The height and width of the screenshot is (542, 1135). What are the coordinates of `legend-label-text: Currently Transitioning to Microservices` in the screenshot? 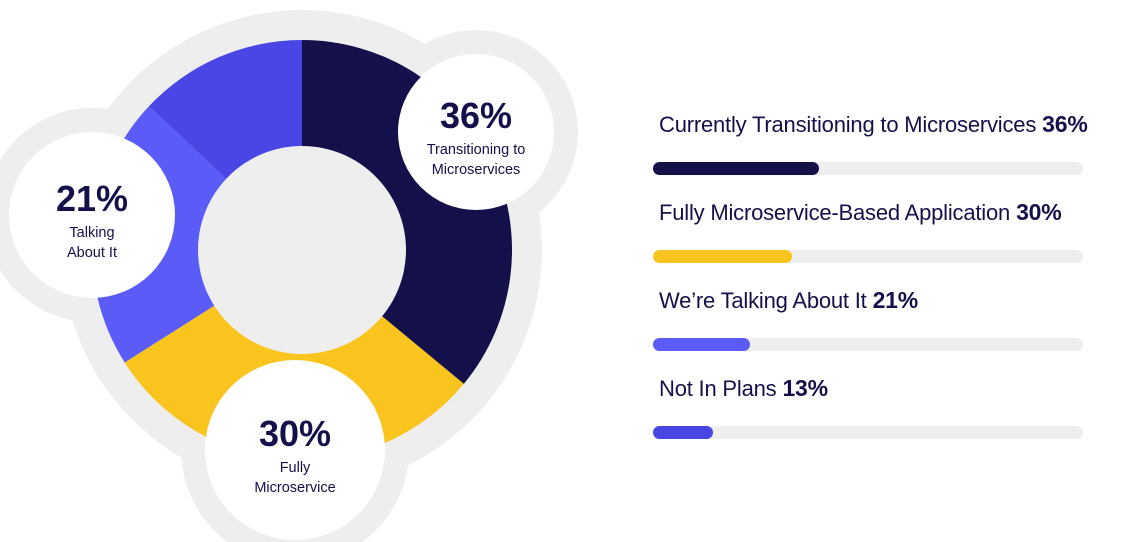 It's located at (848, 124).